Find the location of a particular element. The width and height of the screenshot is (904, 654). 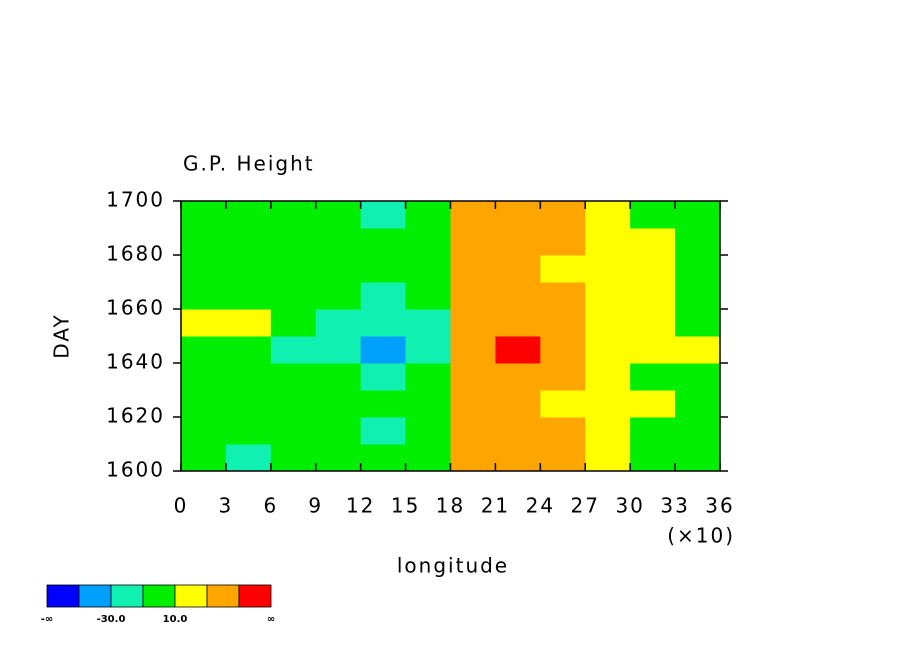

colorbar-label: -30.0 is located at coordinates (111, 619).